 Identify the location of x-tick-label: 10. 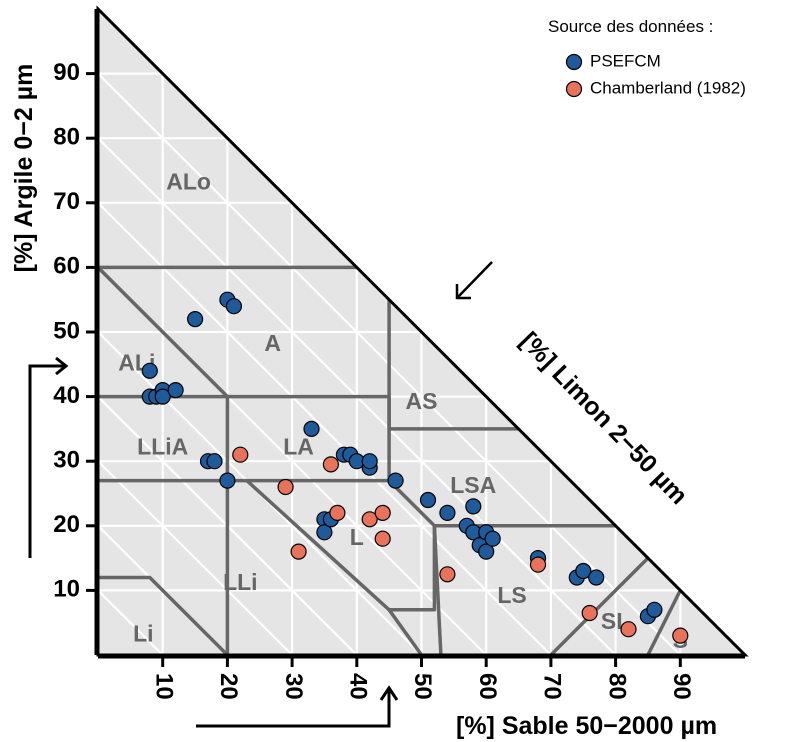
(163, 686).